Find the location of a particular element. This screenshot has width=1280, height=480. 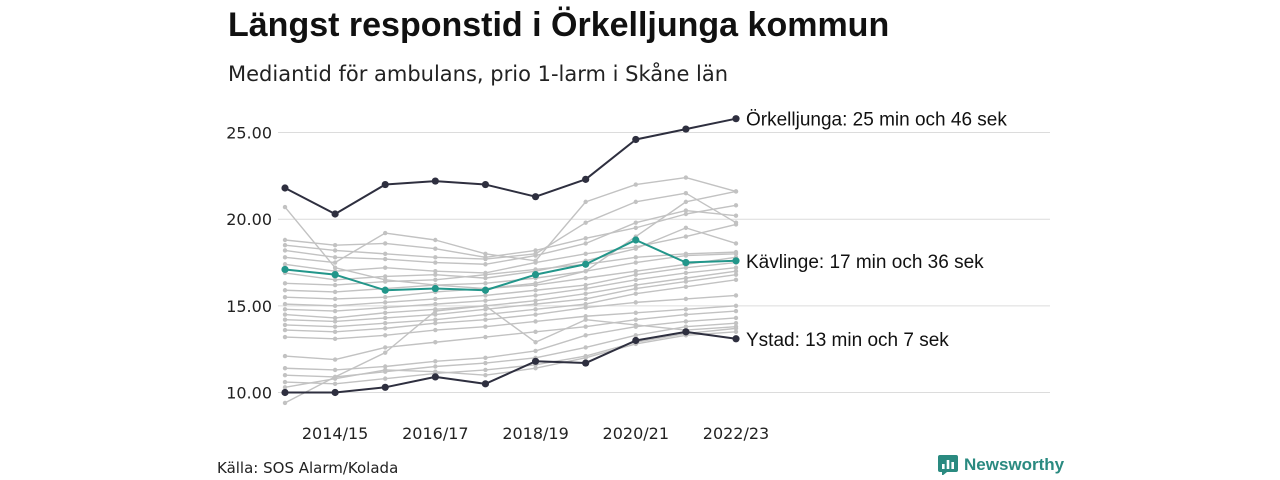

x-axis: 2014/15 2016/17 2018/19 2020/21 2022/23 is located at coordinates (535, 433).